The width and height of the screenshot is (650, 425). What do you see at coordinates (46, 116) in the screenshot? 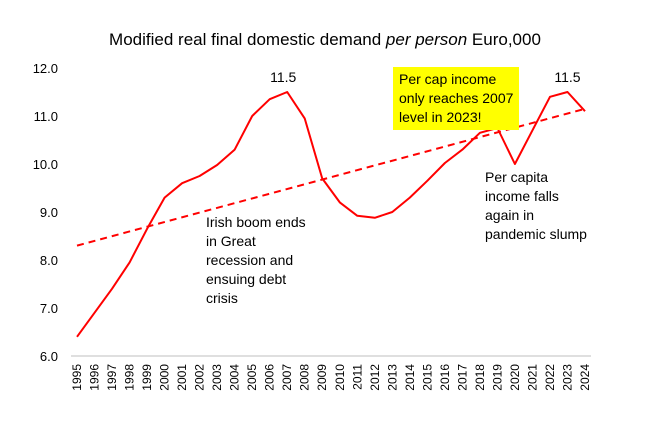
I see `y-tick-label: 11.0` at bounding box center [46, 116].